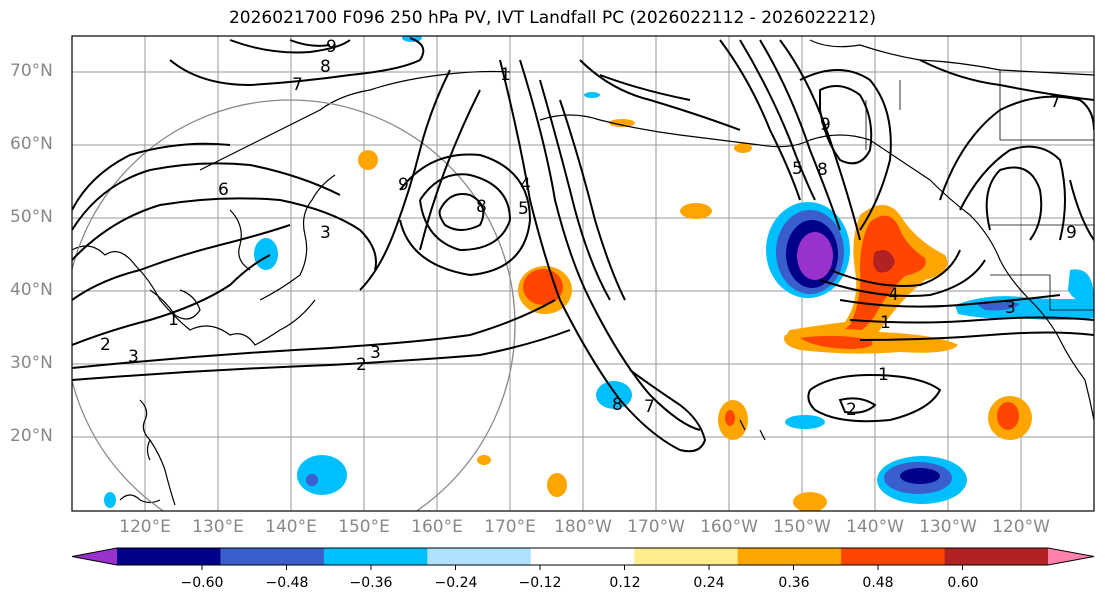 Image resolution: width=1105 pixels, height=604 pixels. What do you see at coordinates (1071, 556) in the screenshot?
I see `colorbar-extend-high` at bounding box center [1071, 556].